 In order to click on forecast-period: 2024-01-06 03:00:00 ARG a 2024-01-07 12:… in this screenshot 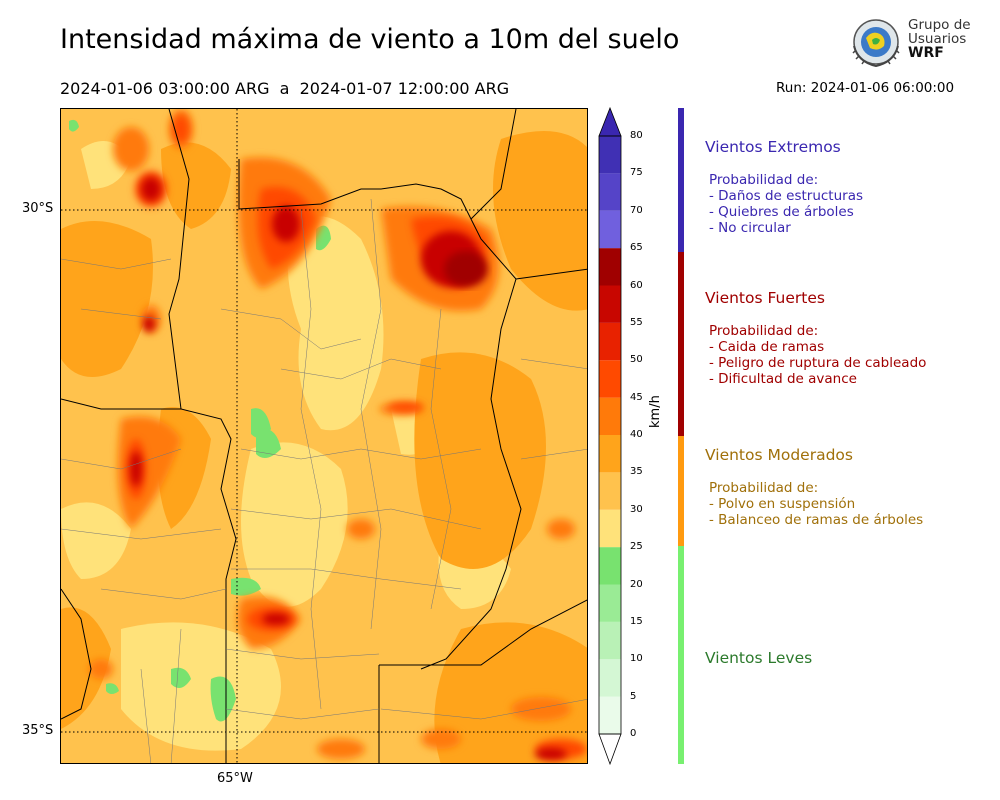, I will do `click(285, 88)`.